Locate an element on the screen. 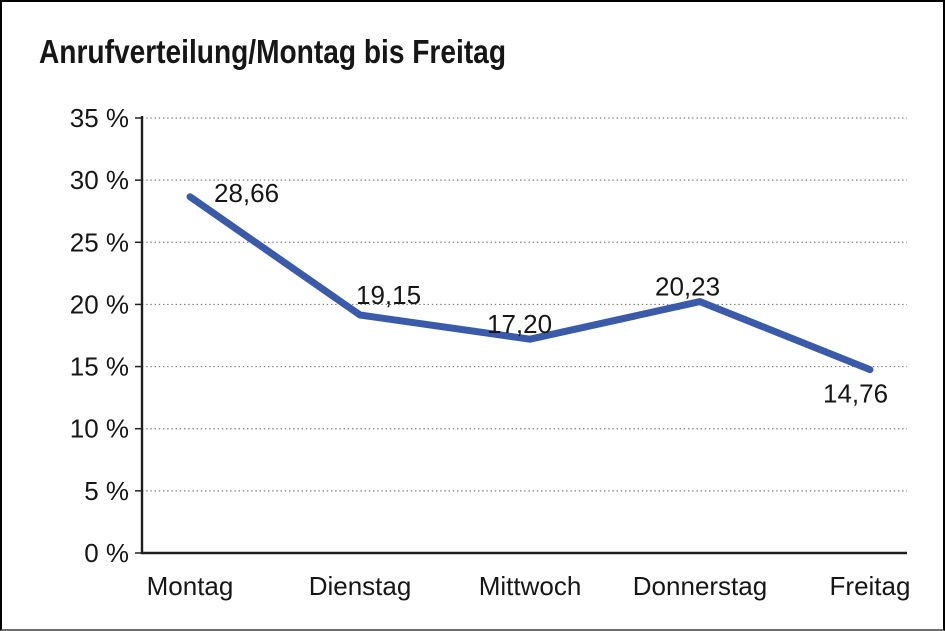  data-point-label: 28,66 is located at coordinates (246, 193).